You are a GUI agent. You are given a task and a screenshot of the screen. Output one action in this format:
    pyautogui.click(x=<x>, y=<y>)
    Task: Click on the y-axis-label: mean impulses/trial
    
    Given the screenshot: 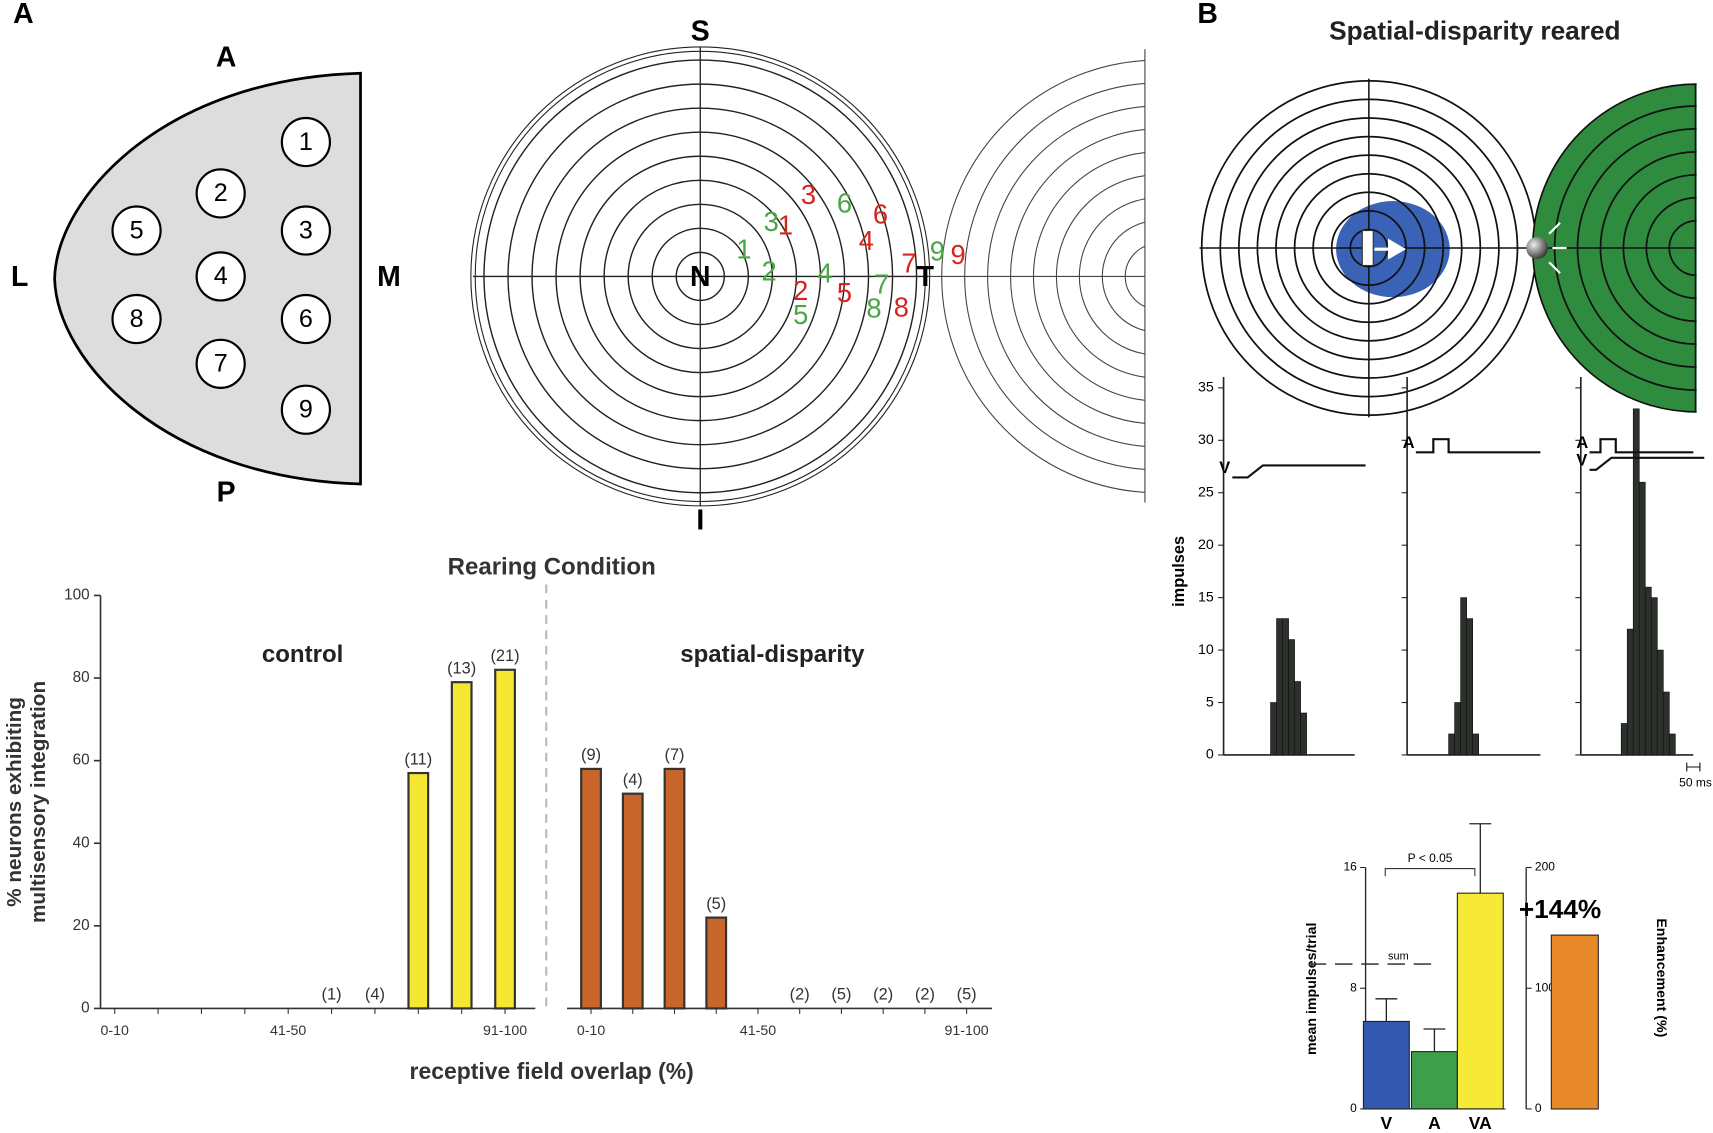 What is the action you would take?
    pyautogui.click(x=1312, y=989)
    